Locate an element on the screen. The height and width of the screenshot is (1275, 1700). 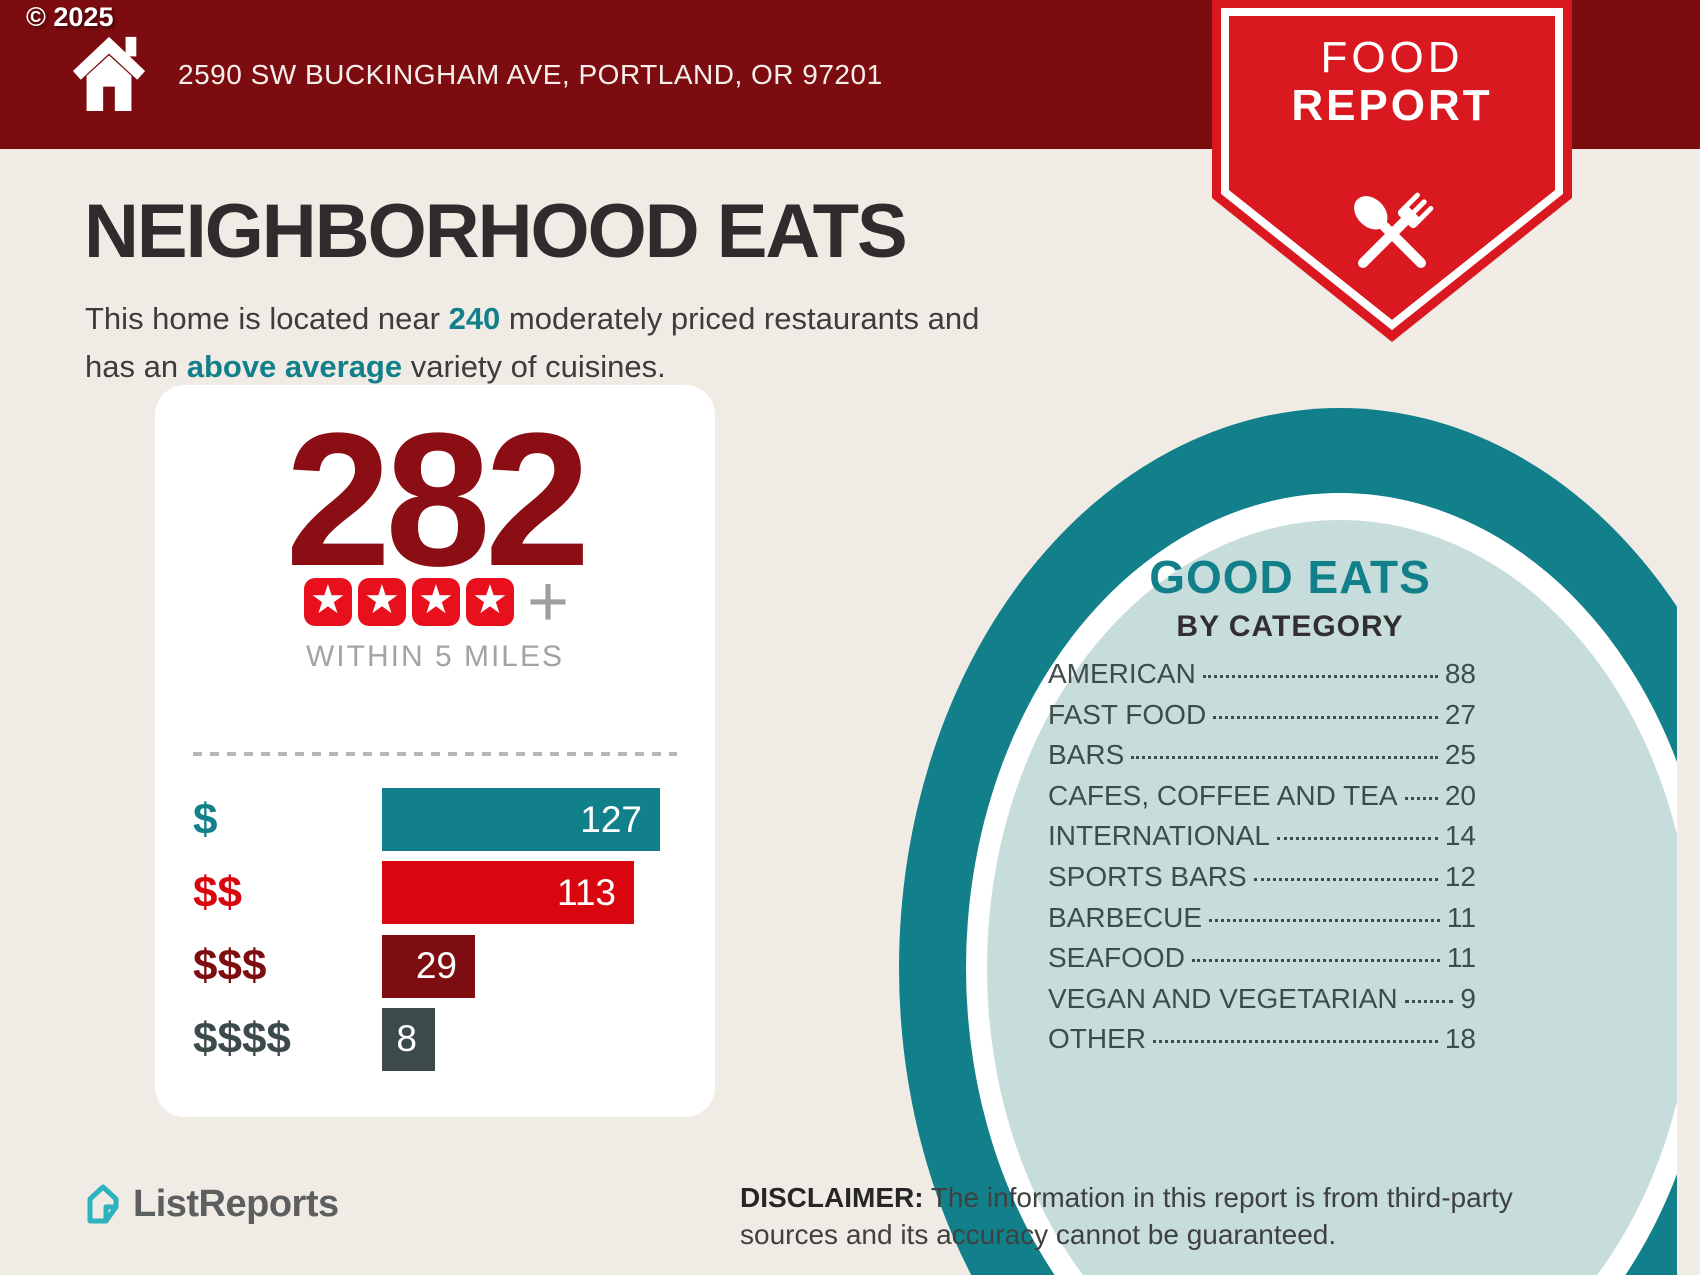
category-row: BARBECUE 11 is located at coordinates (1262, 922).